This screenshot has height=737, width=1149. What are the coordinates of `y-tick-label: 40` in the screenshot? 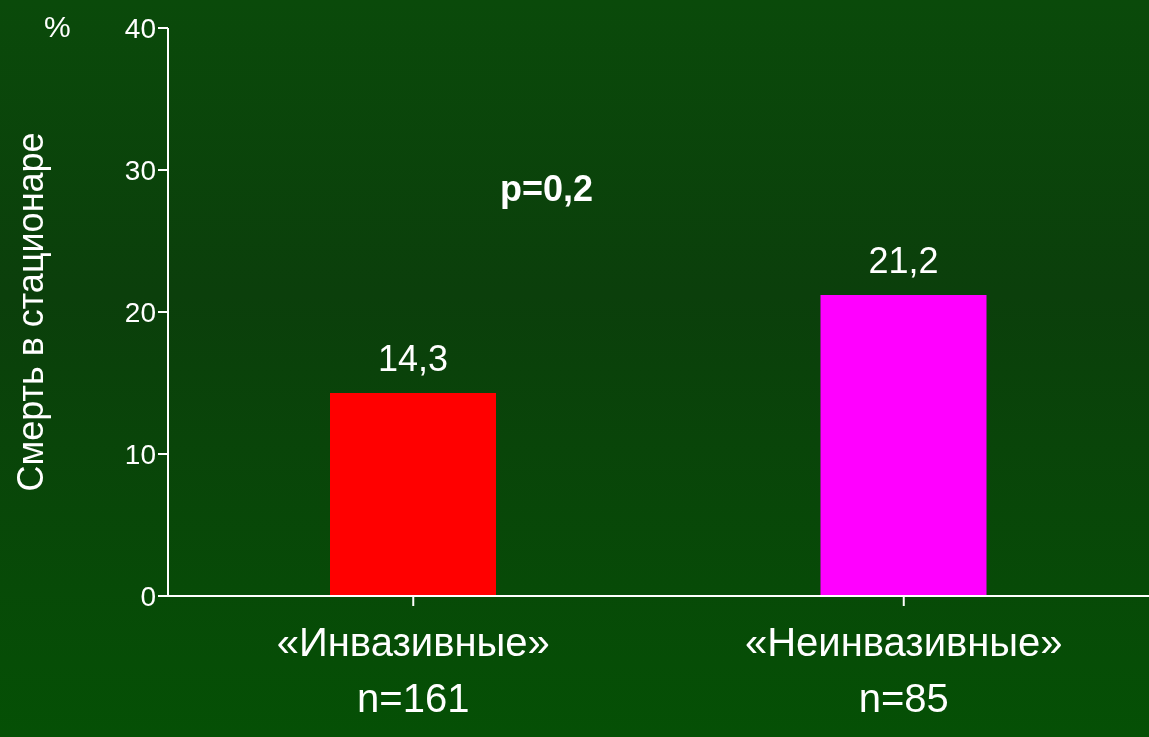 It's located at (140, 28).